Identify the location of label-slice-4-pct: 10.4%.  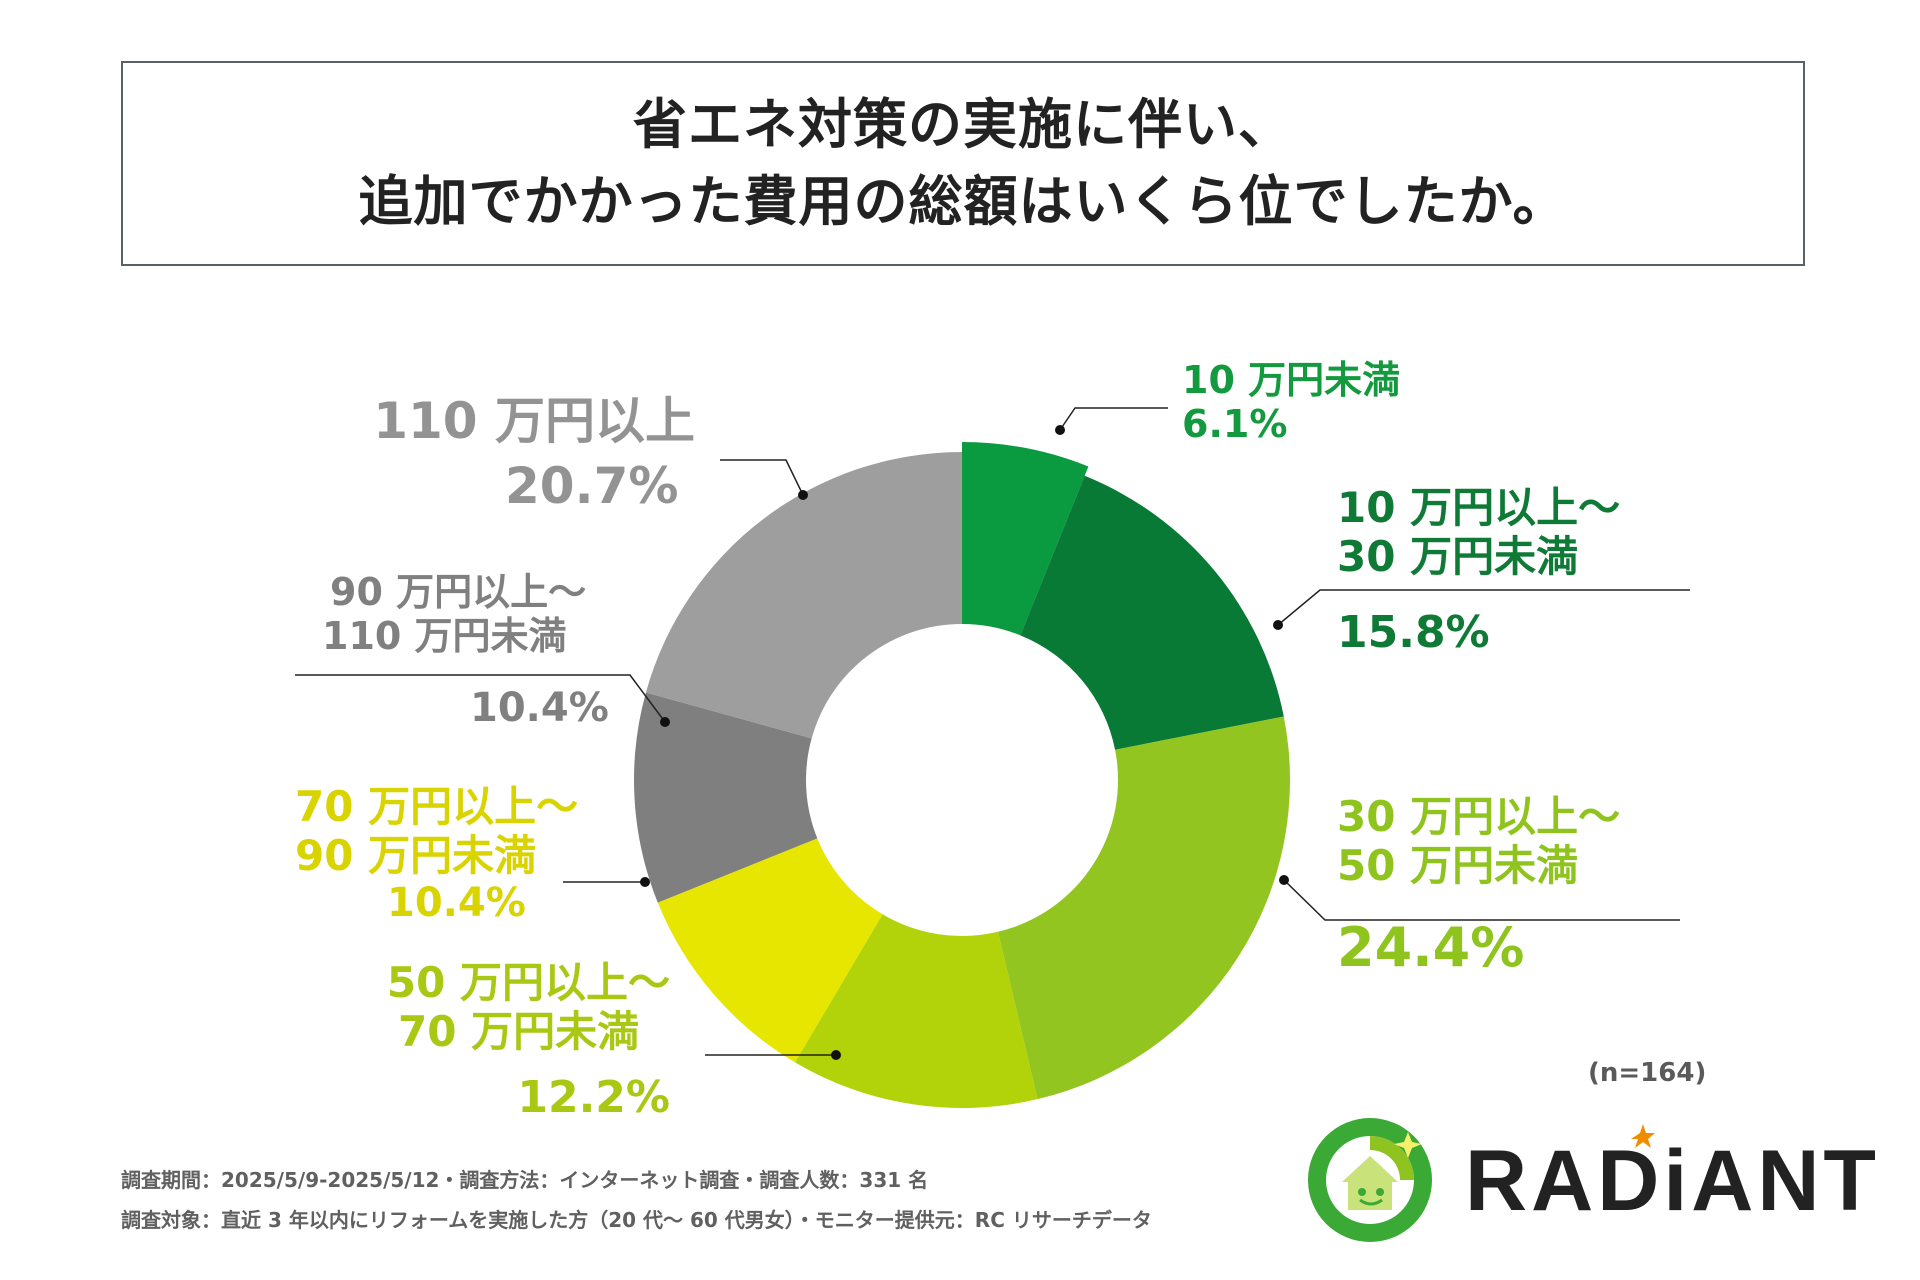
(456, 903).